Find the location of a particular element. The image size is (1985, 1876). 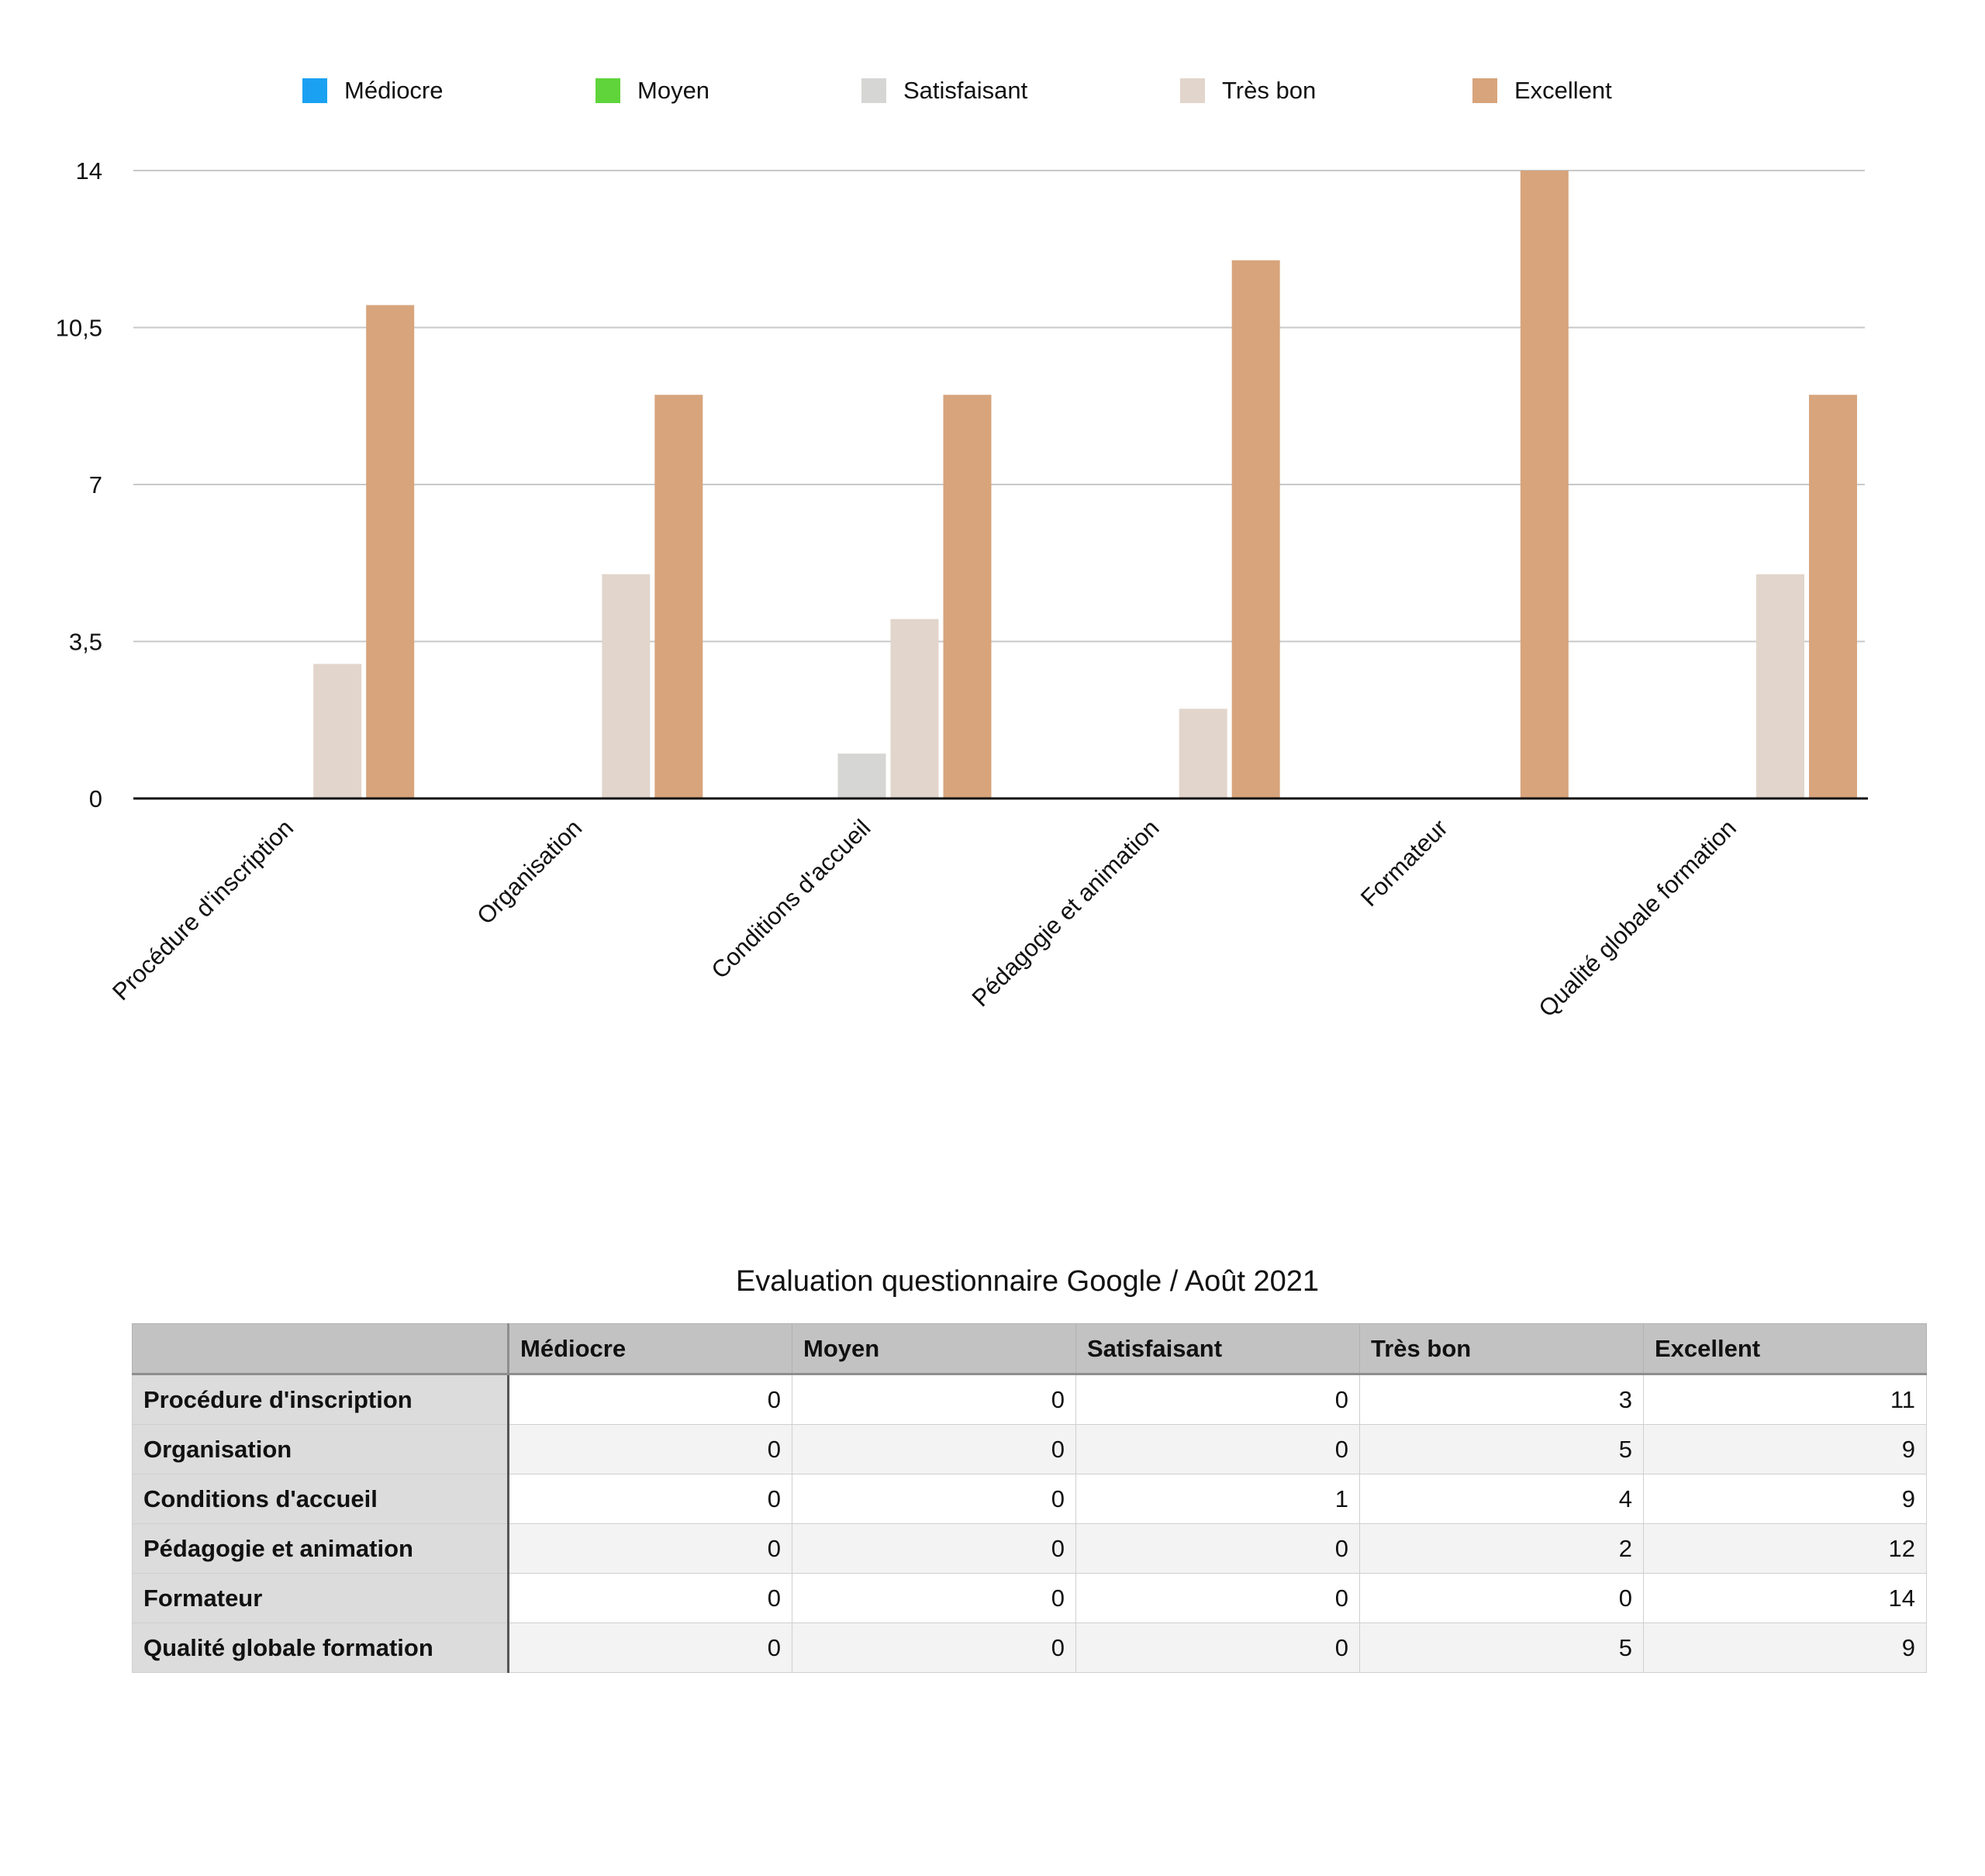

table-cell: 4 is located at coordinates (1501, 1499).